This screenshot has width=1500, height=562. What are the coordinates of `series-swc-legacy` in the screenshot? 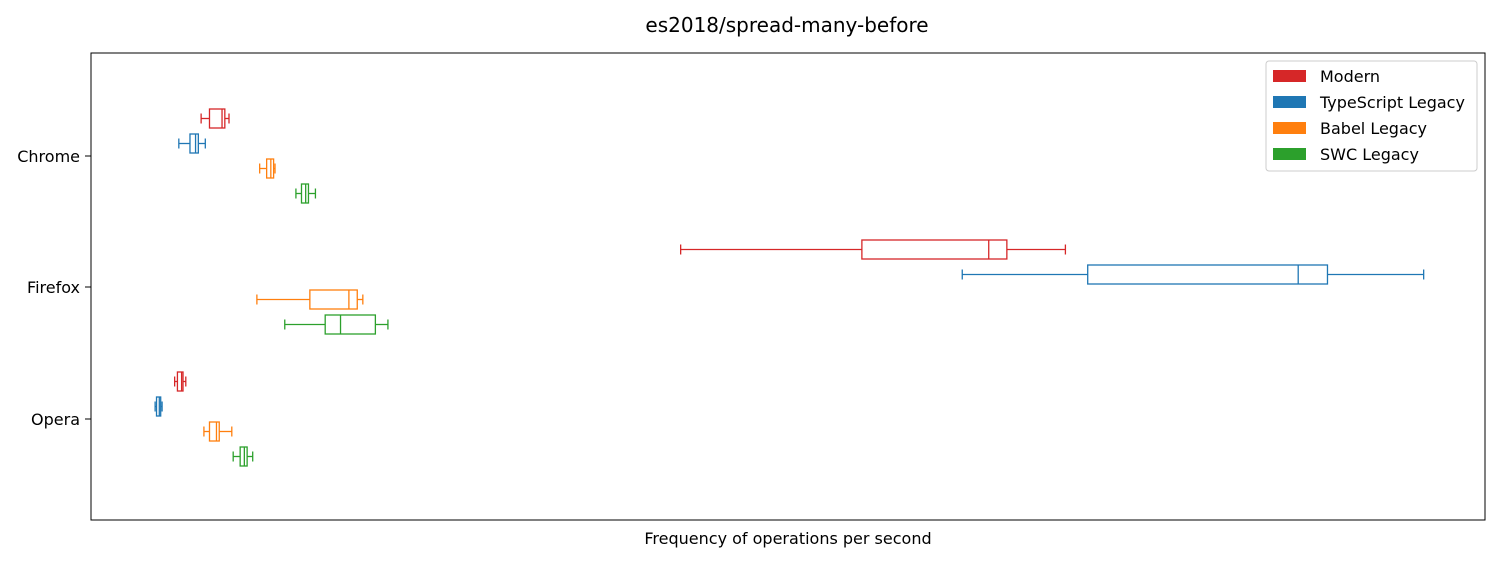 It's located at (310, 325).